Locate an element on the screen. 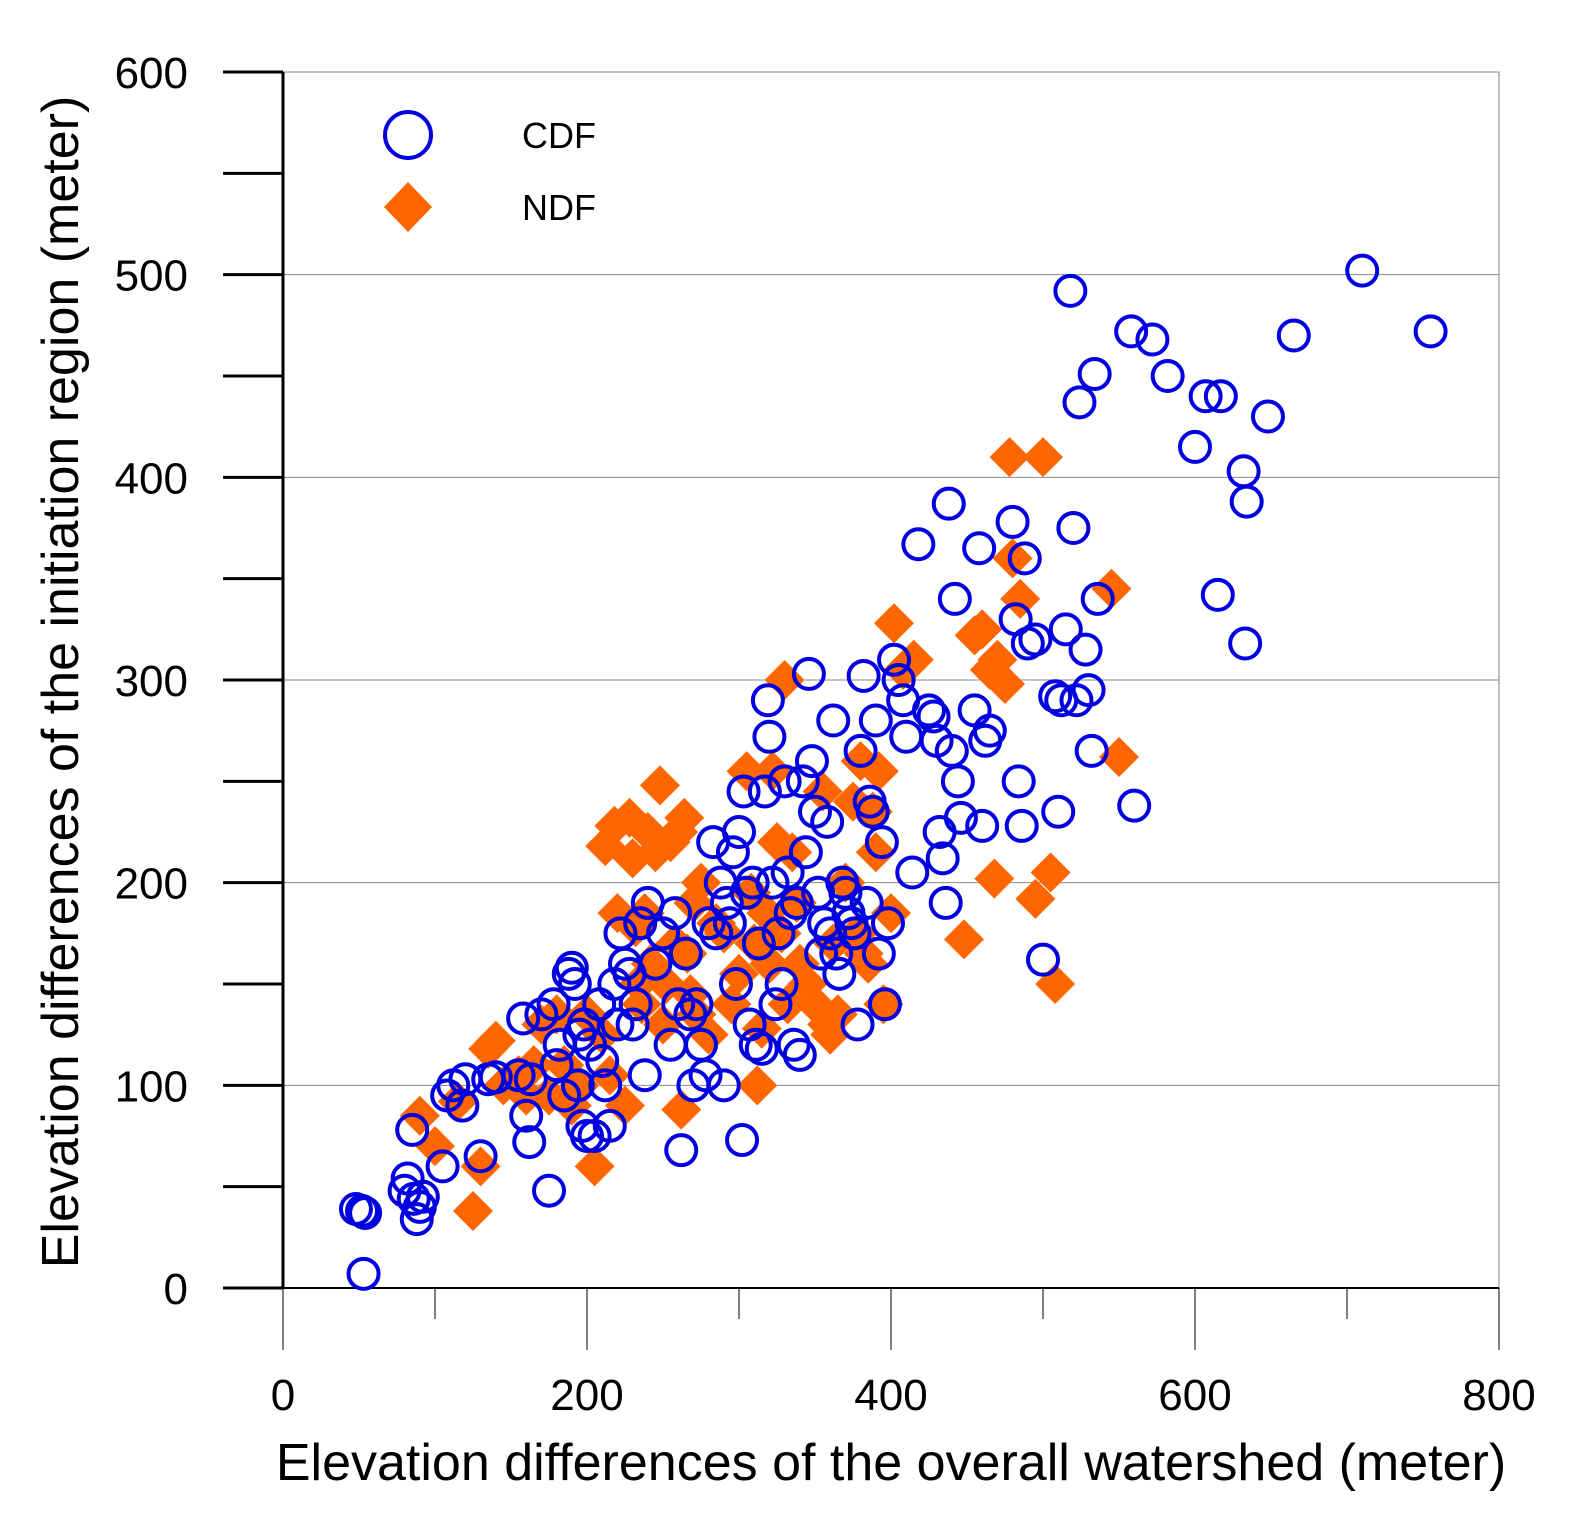 This screenshot has height=1528, width=1595. y-tick-label: 500 is located at coordinates (151, 276).